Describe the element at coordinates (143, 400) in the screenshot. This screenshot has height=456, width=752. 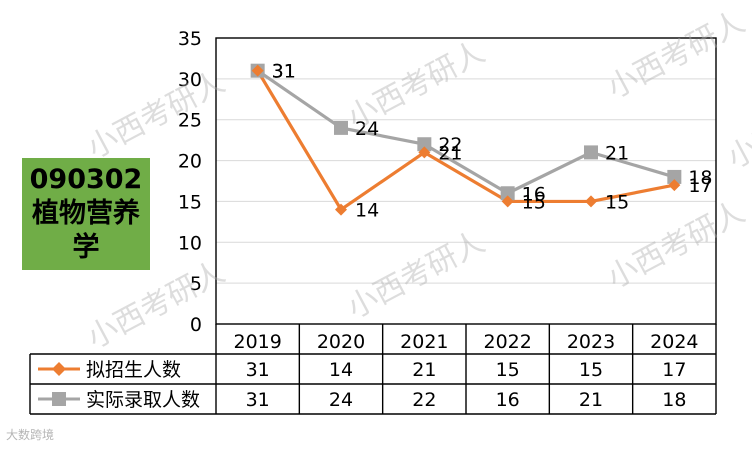
I see `legend-label: 实际录取人数` at that location.